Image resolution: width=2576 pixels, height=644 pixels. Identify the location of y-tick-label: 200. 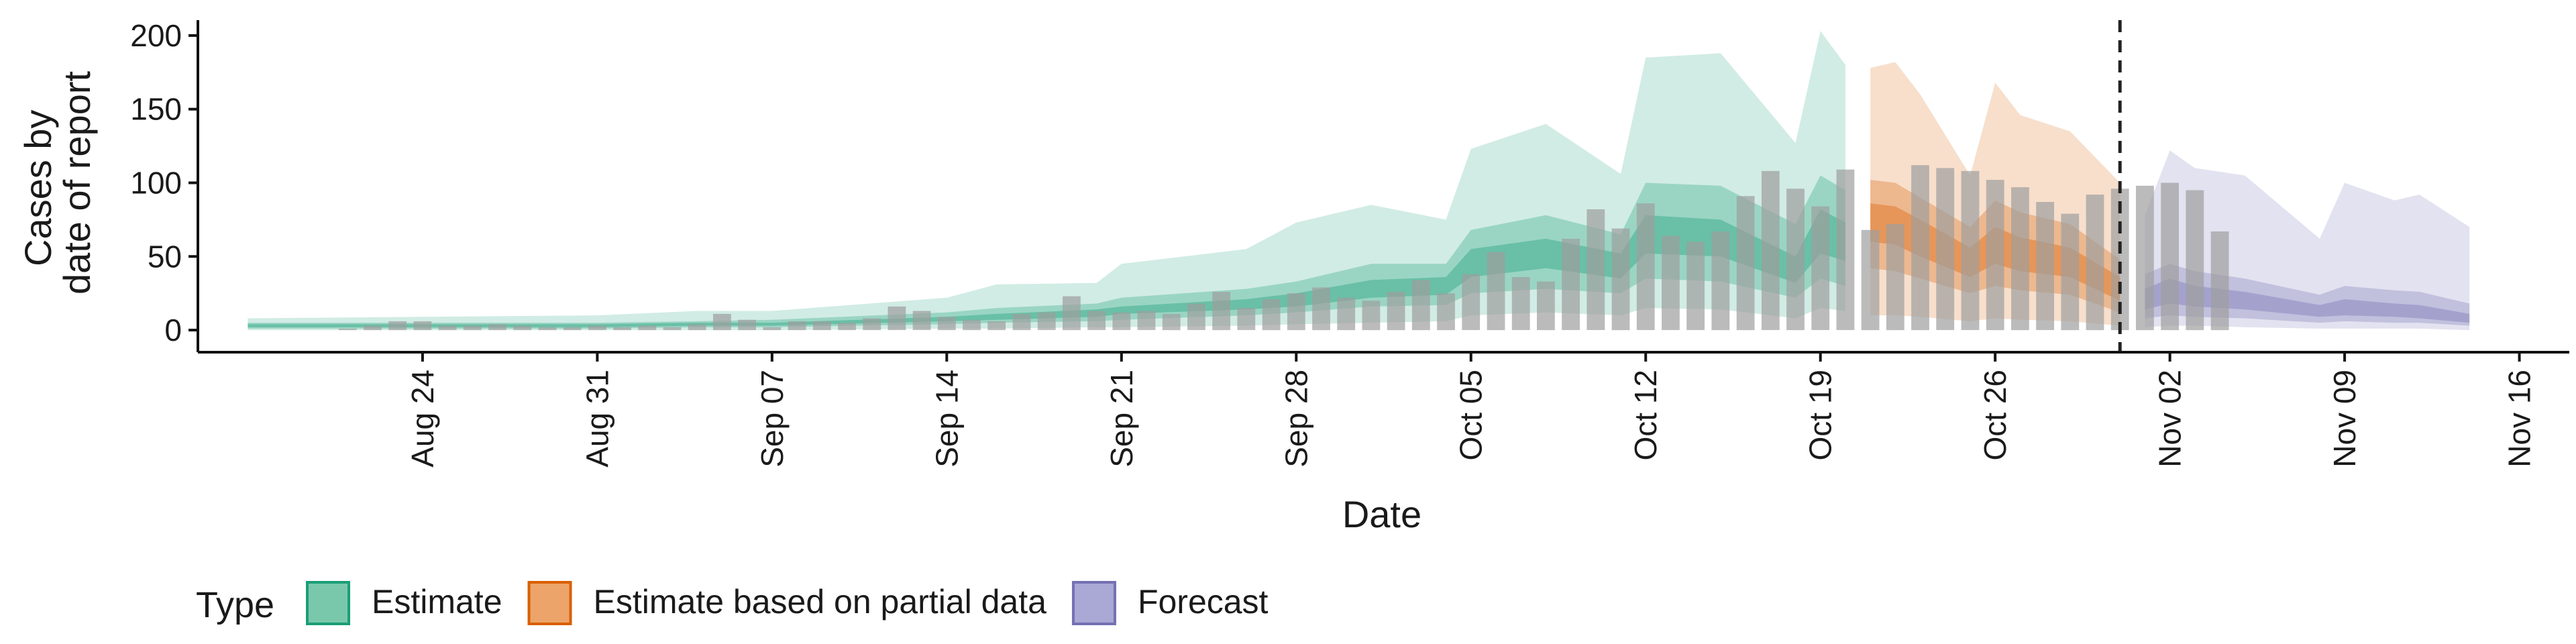
(156, 35).